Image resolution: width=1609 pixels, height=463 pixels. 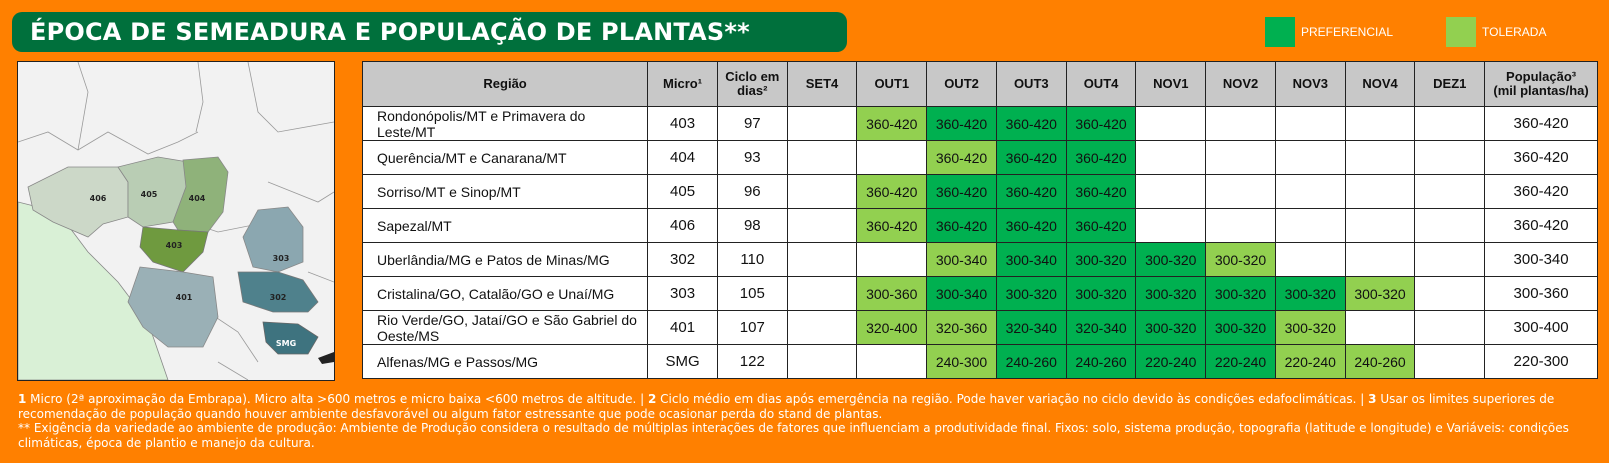 I want to click on cell-out3: 360-420, so click(x=1031, y=191).